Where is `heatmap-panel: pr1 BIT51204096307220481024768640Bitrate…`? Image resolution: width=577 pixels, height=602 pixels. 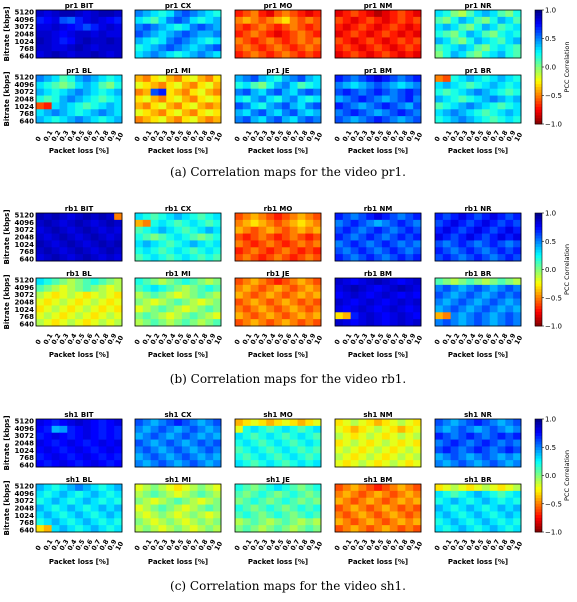 heatmap-panel: pr1 BIT51204096307220481024768640Bitrate… is located at coordinates (63, 32).